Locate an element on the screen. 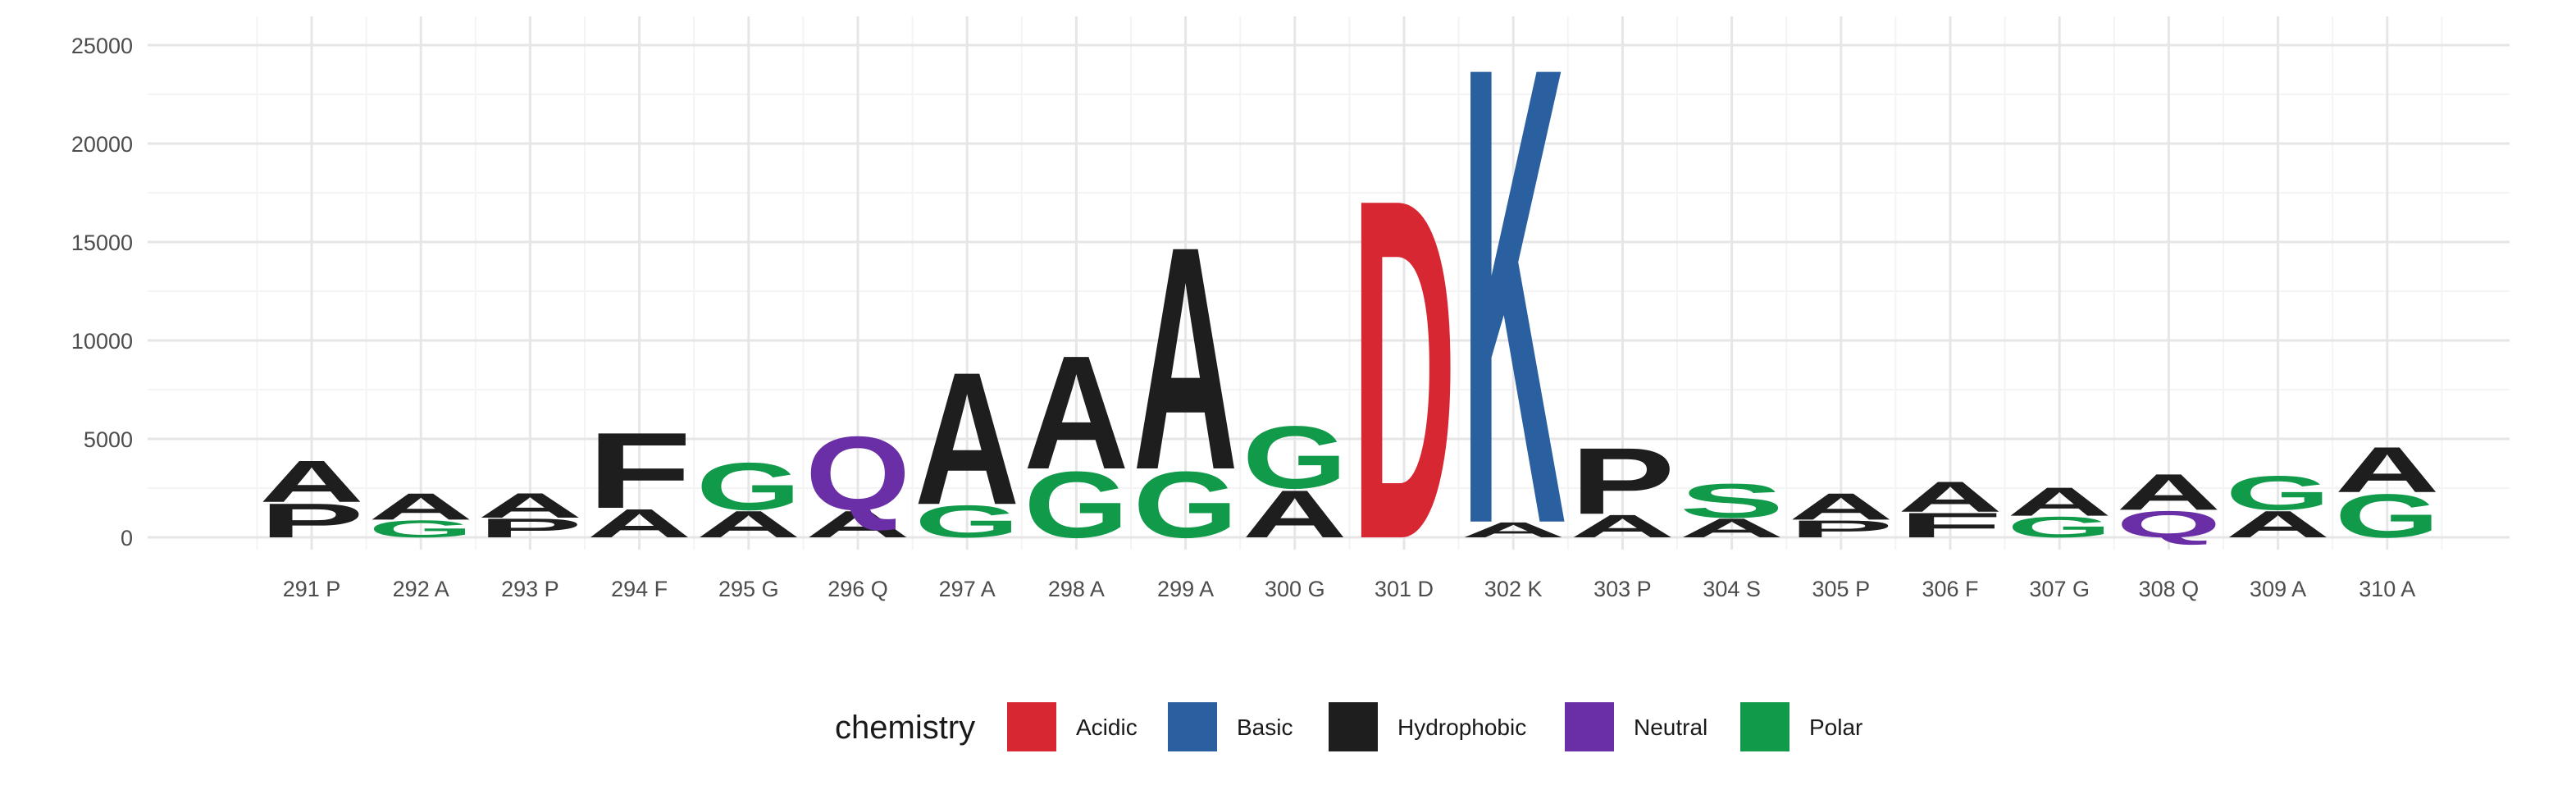 The height and width of the screenshot is (790, 2576). x-tick-label: 307 G is located at coordinates (2059, 589).